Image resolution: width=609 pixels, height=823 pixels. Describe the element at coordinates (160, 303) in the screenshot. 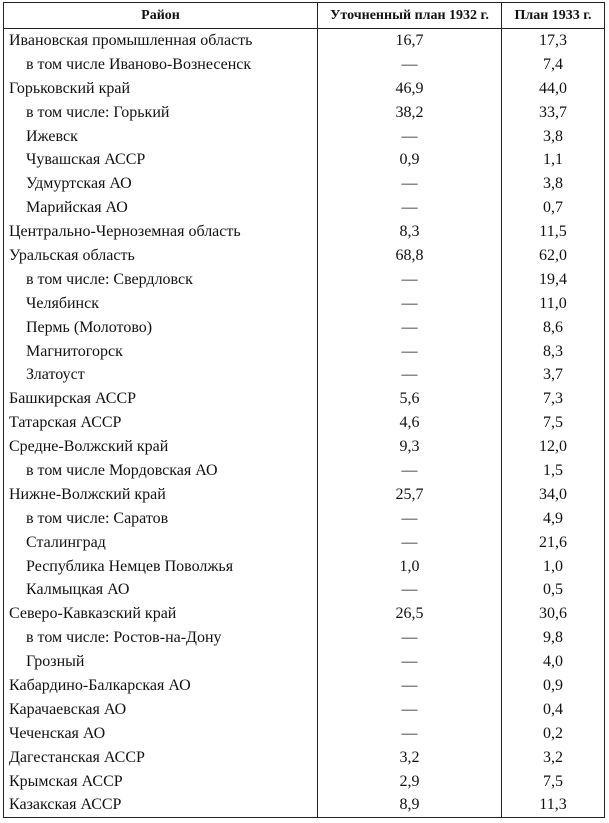

I see `region-cell: Челябинск` at that location.